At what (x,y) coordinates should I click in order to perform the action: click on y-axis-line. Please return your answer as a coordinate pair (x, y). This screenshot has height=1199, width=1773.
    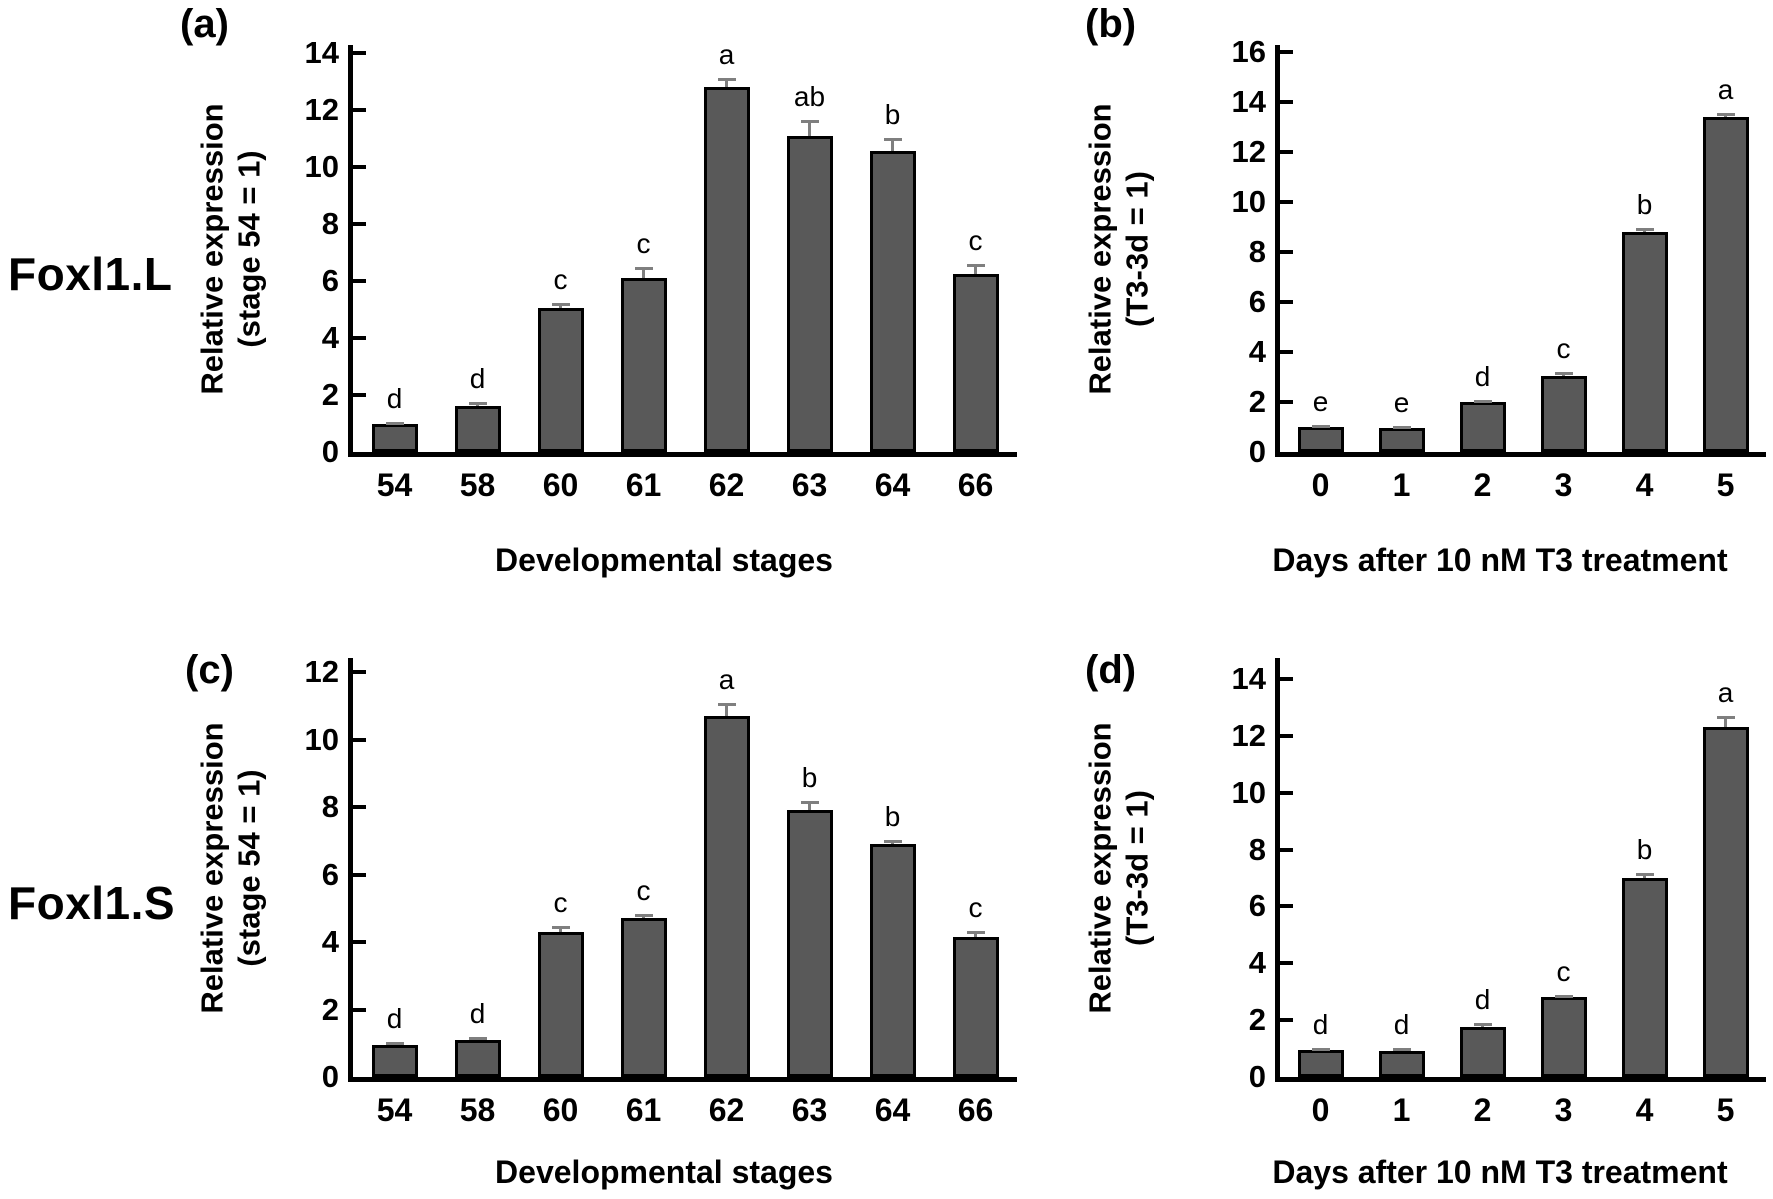
    Looking at the image, I should click on (1277, 870).